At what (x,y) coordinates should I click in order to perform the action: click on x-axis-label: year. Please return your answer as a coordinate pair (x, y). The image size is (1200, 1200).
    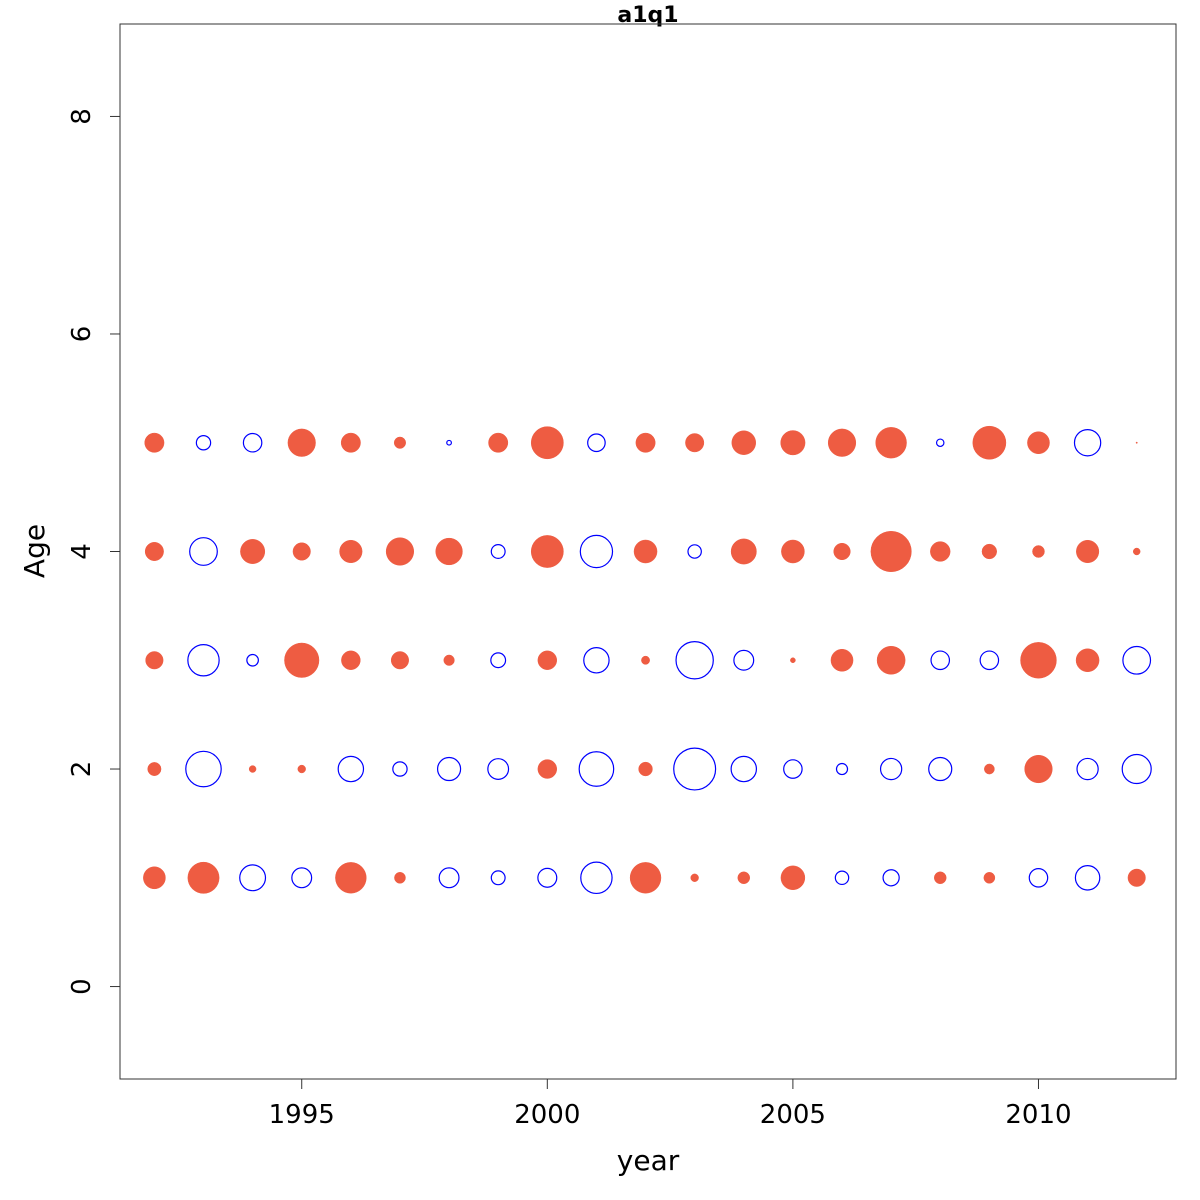
    Looking at the image, I should click on (648, 1160).